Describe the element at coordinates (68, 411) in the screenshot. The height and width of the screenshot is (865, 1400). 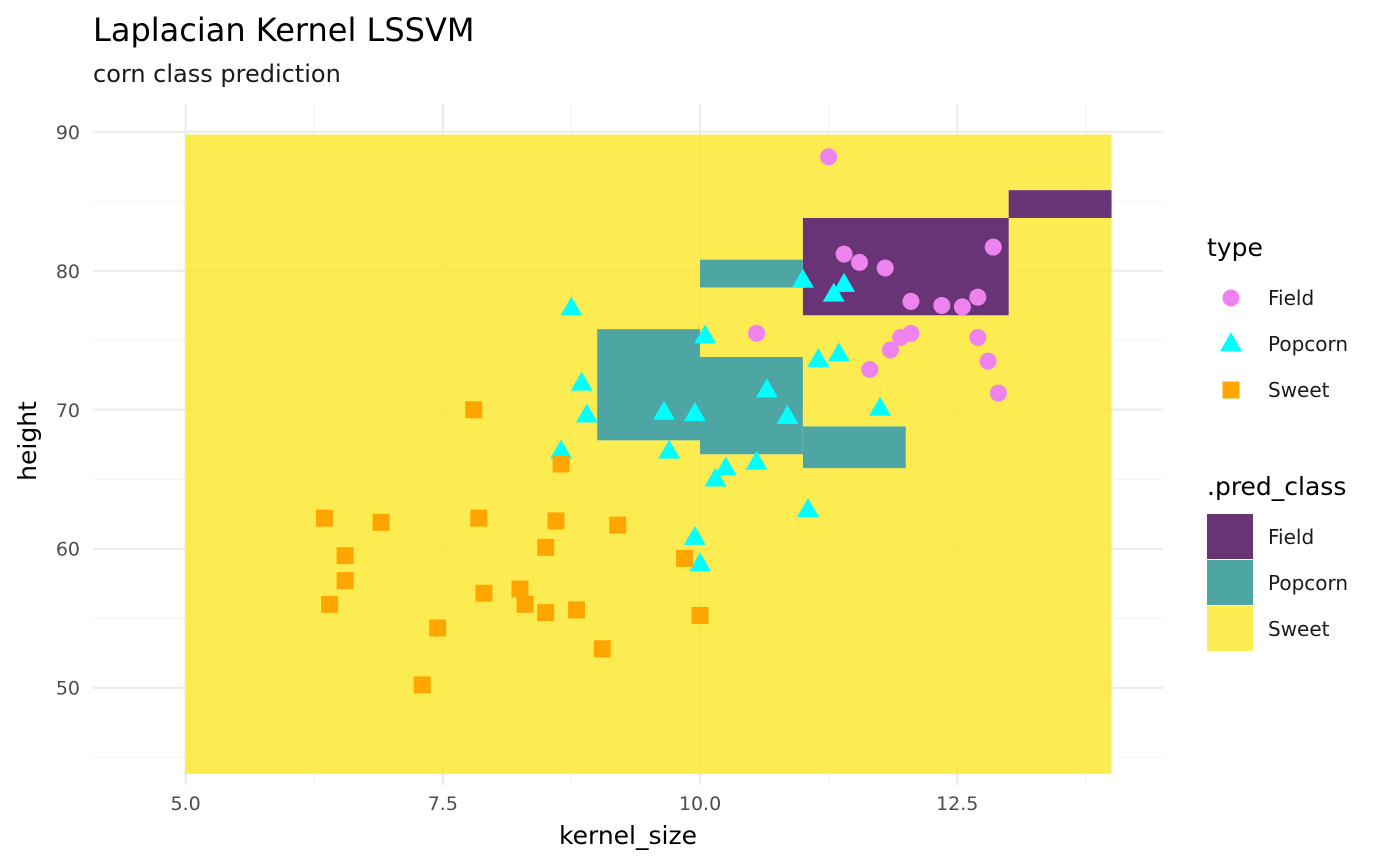
I see `y-tick-label: 70` at that location.